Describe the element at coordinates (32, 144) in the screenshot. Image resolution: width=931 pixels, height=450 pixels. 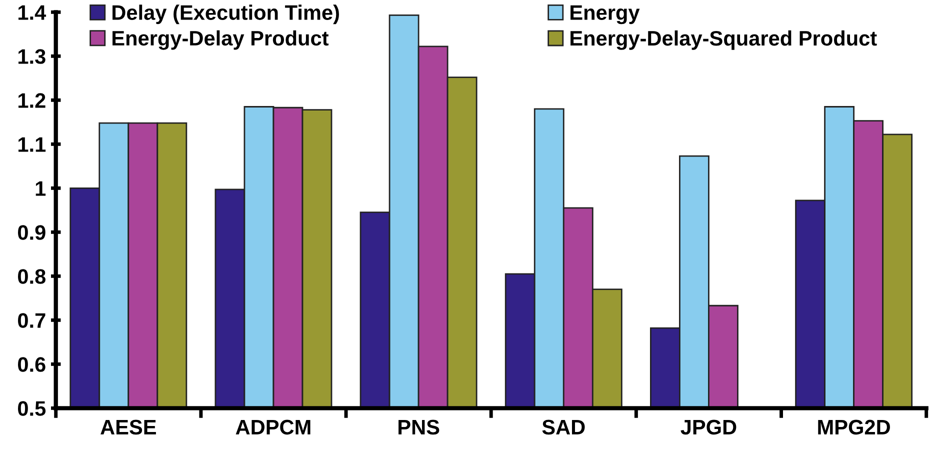
I see `y-tick-label: 1.1` at that location.